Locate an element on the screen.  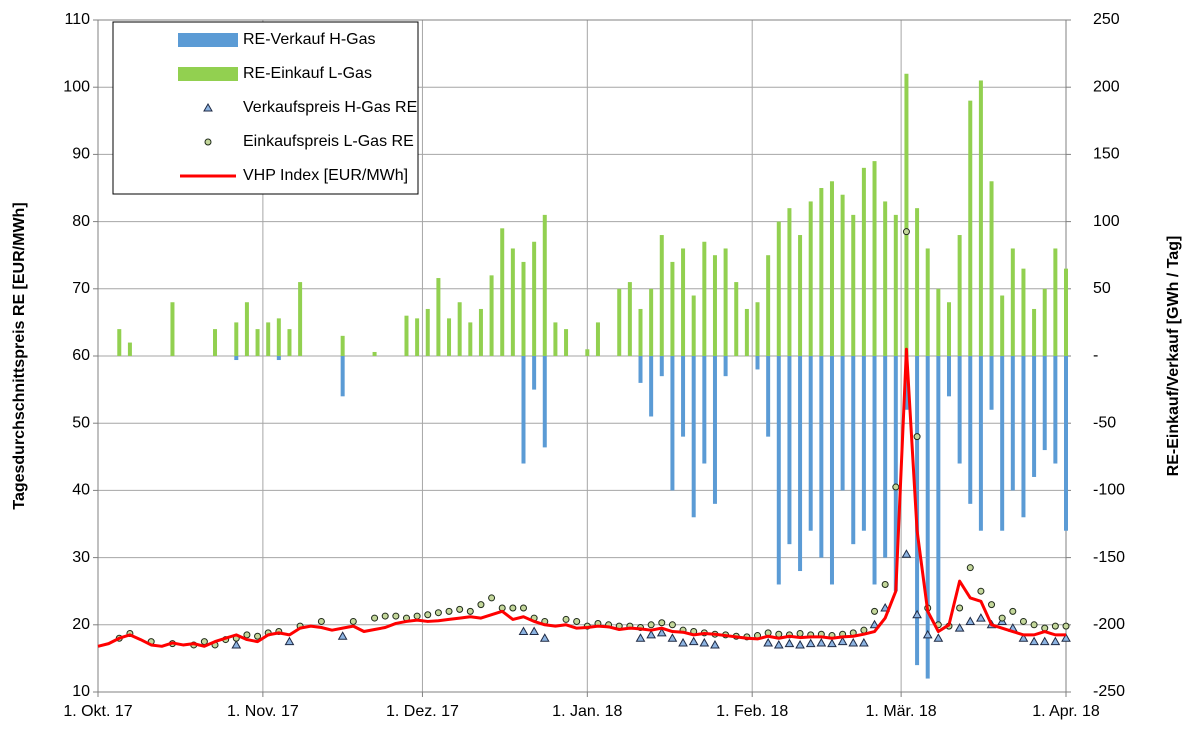
y-tick-label: 100 is located at coordinates (76, 86).